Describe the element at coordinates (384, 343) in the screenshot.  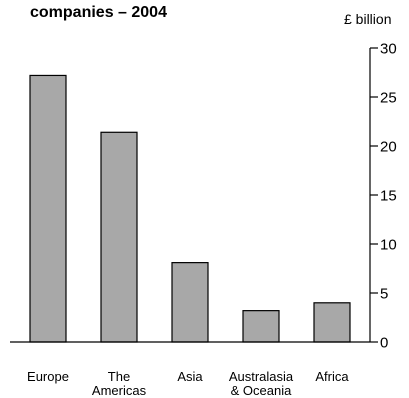
I see `y-tick-label-0: 0` at that location.